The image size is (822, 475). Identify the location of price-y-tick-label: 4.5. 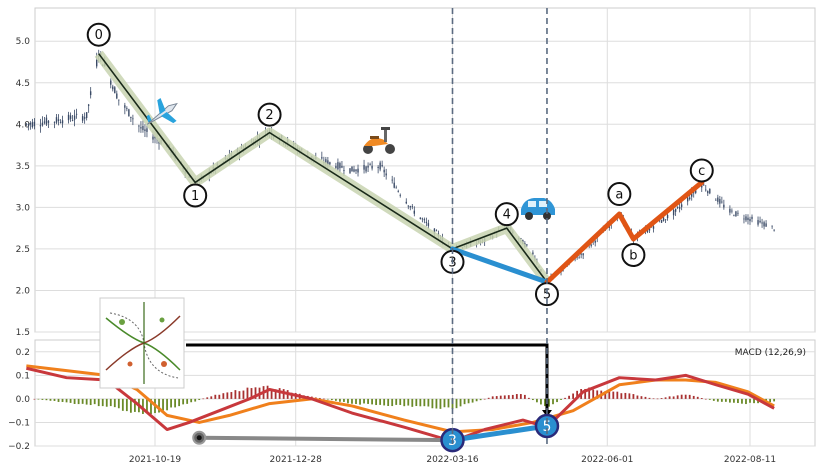
(23, 84).